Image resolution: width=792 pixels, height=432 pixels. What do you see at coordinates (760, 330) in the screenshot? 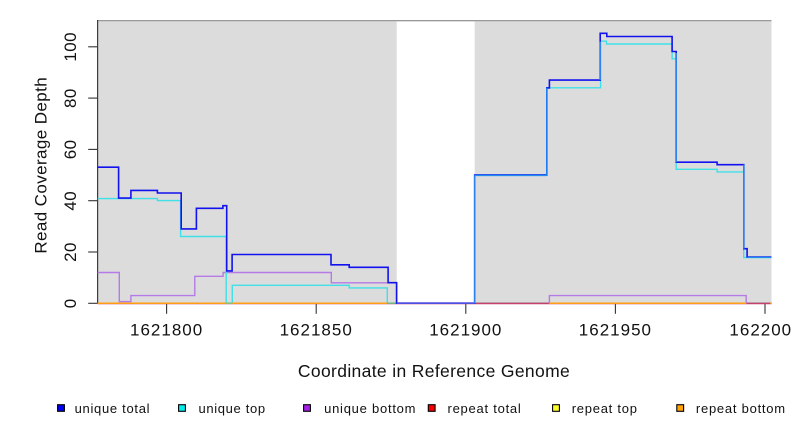
I see `svg-text: 1622000` at bounding box center [760, 330].